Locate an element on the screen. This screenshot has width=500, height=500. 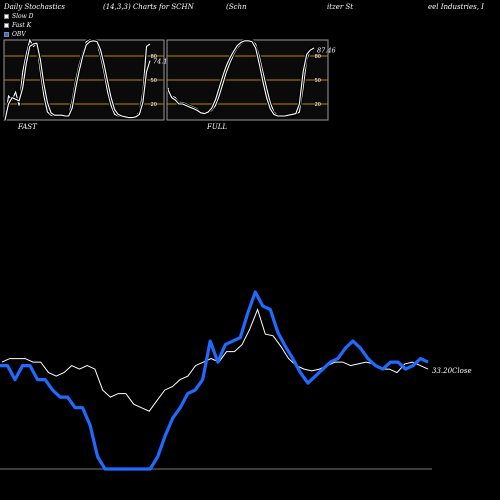
full-level-label: 50 is located at coordinates (318, 81).